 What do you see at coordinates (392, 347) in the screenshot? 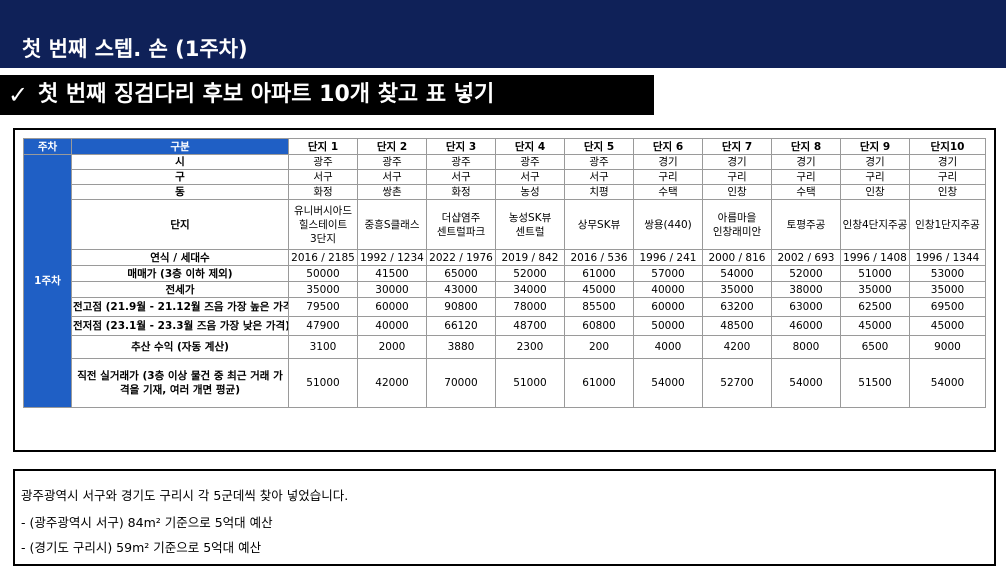
I see `table-cell: 2000` at bounding box center [392, 347].